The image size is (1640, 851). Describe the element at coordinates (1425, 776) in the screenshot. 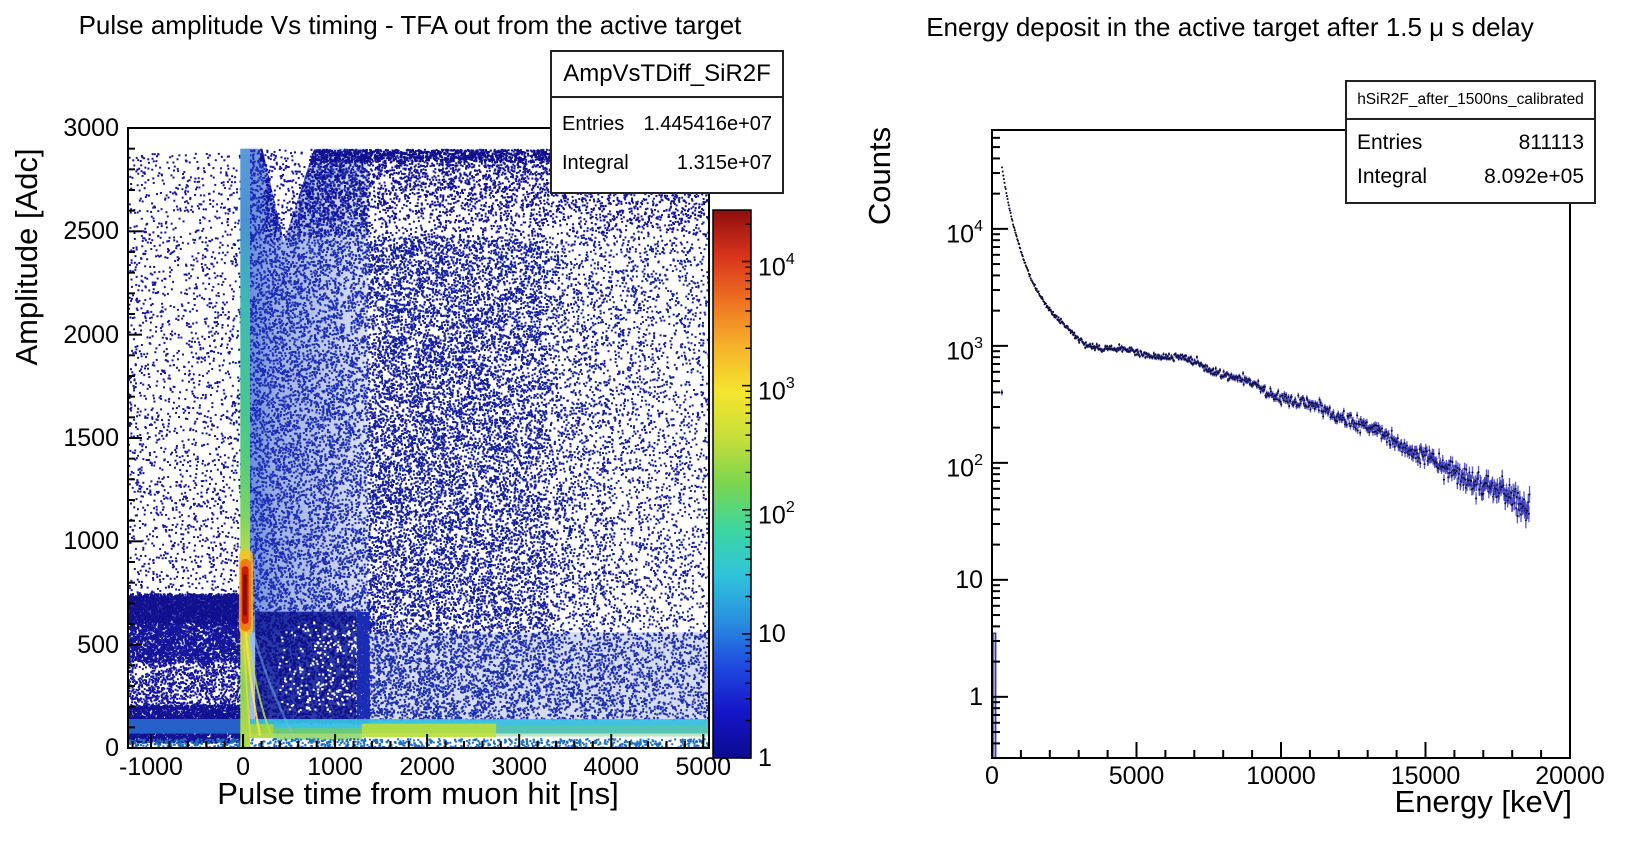

I see `right-x-tick-label: 15000` at that location.